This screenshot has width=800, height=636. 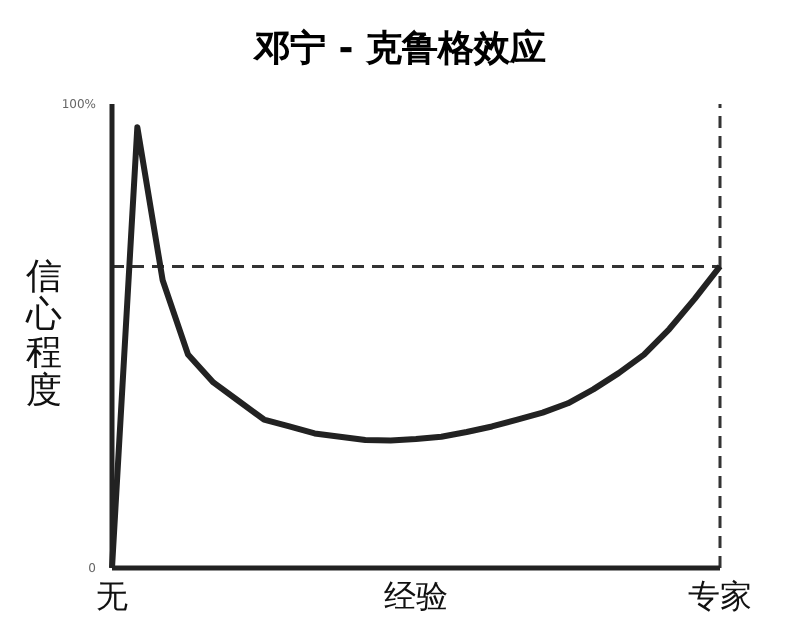 What do you see at coordinates (112, 595) in the screenshot?
I see `x-tick-label: 无` at bounding box center [112, 595].